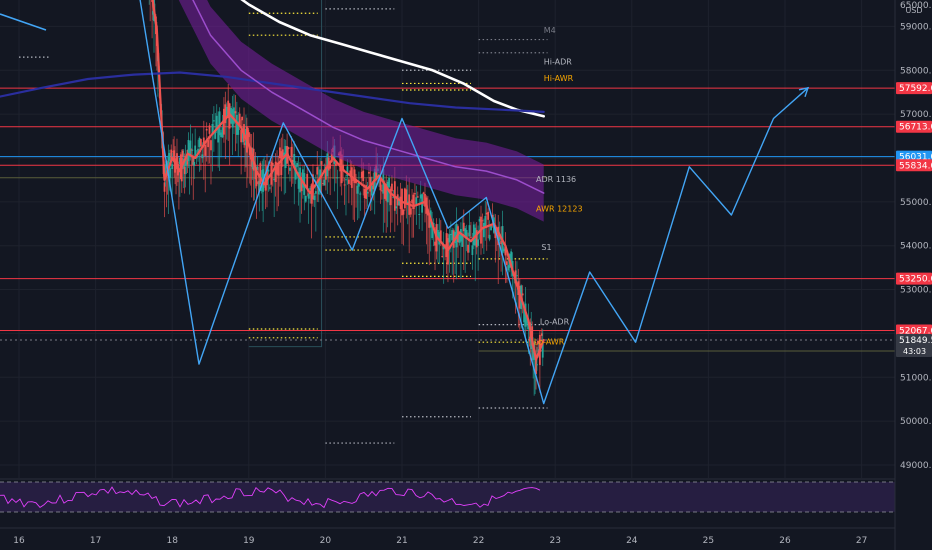  I want to click on trendline, so click(23, 22).